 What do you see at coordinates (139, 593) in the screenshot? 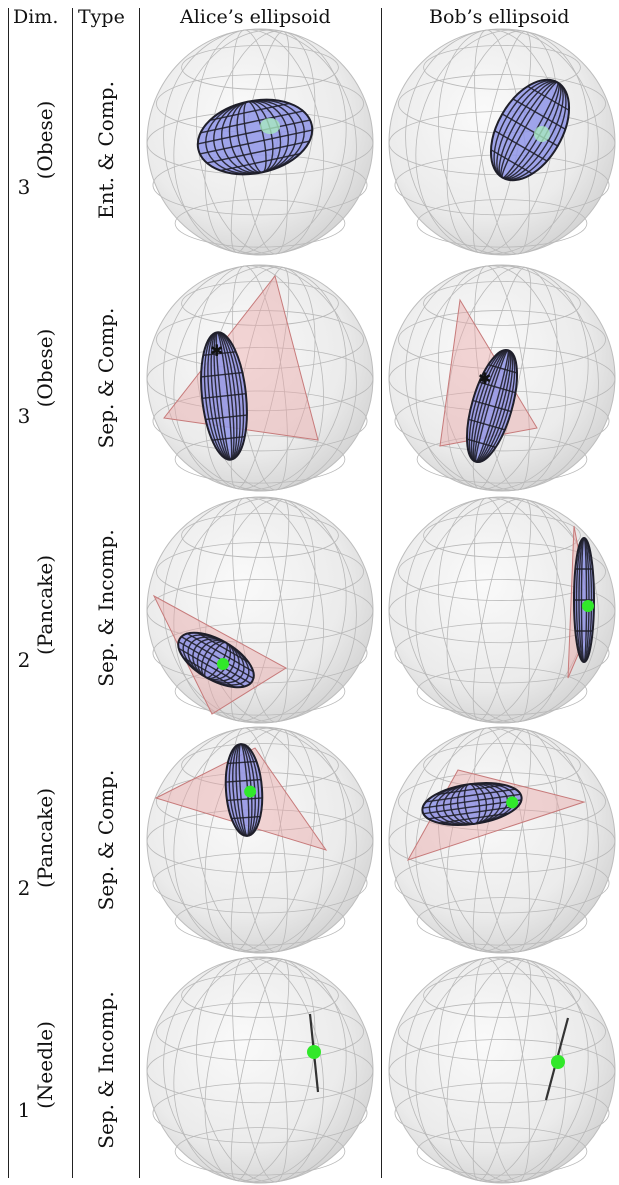
I see `column-rule-type-alice` at bounding box center [139, 593].